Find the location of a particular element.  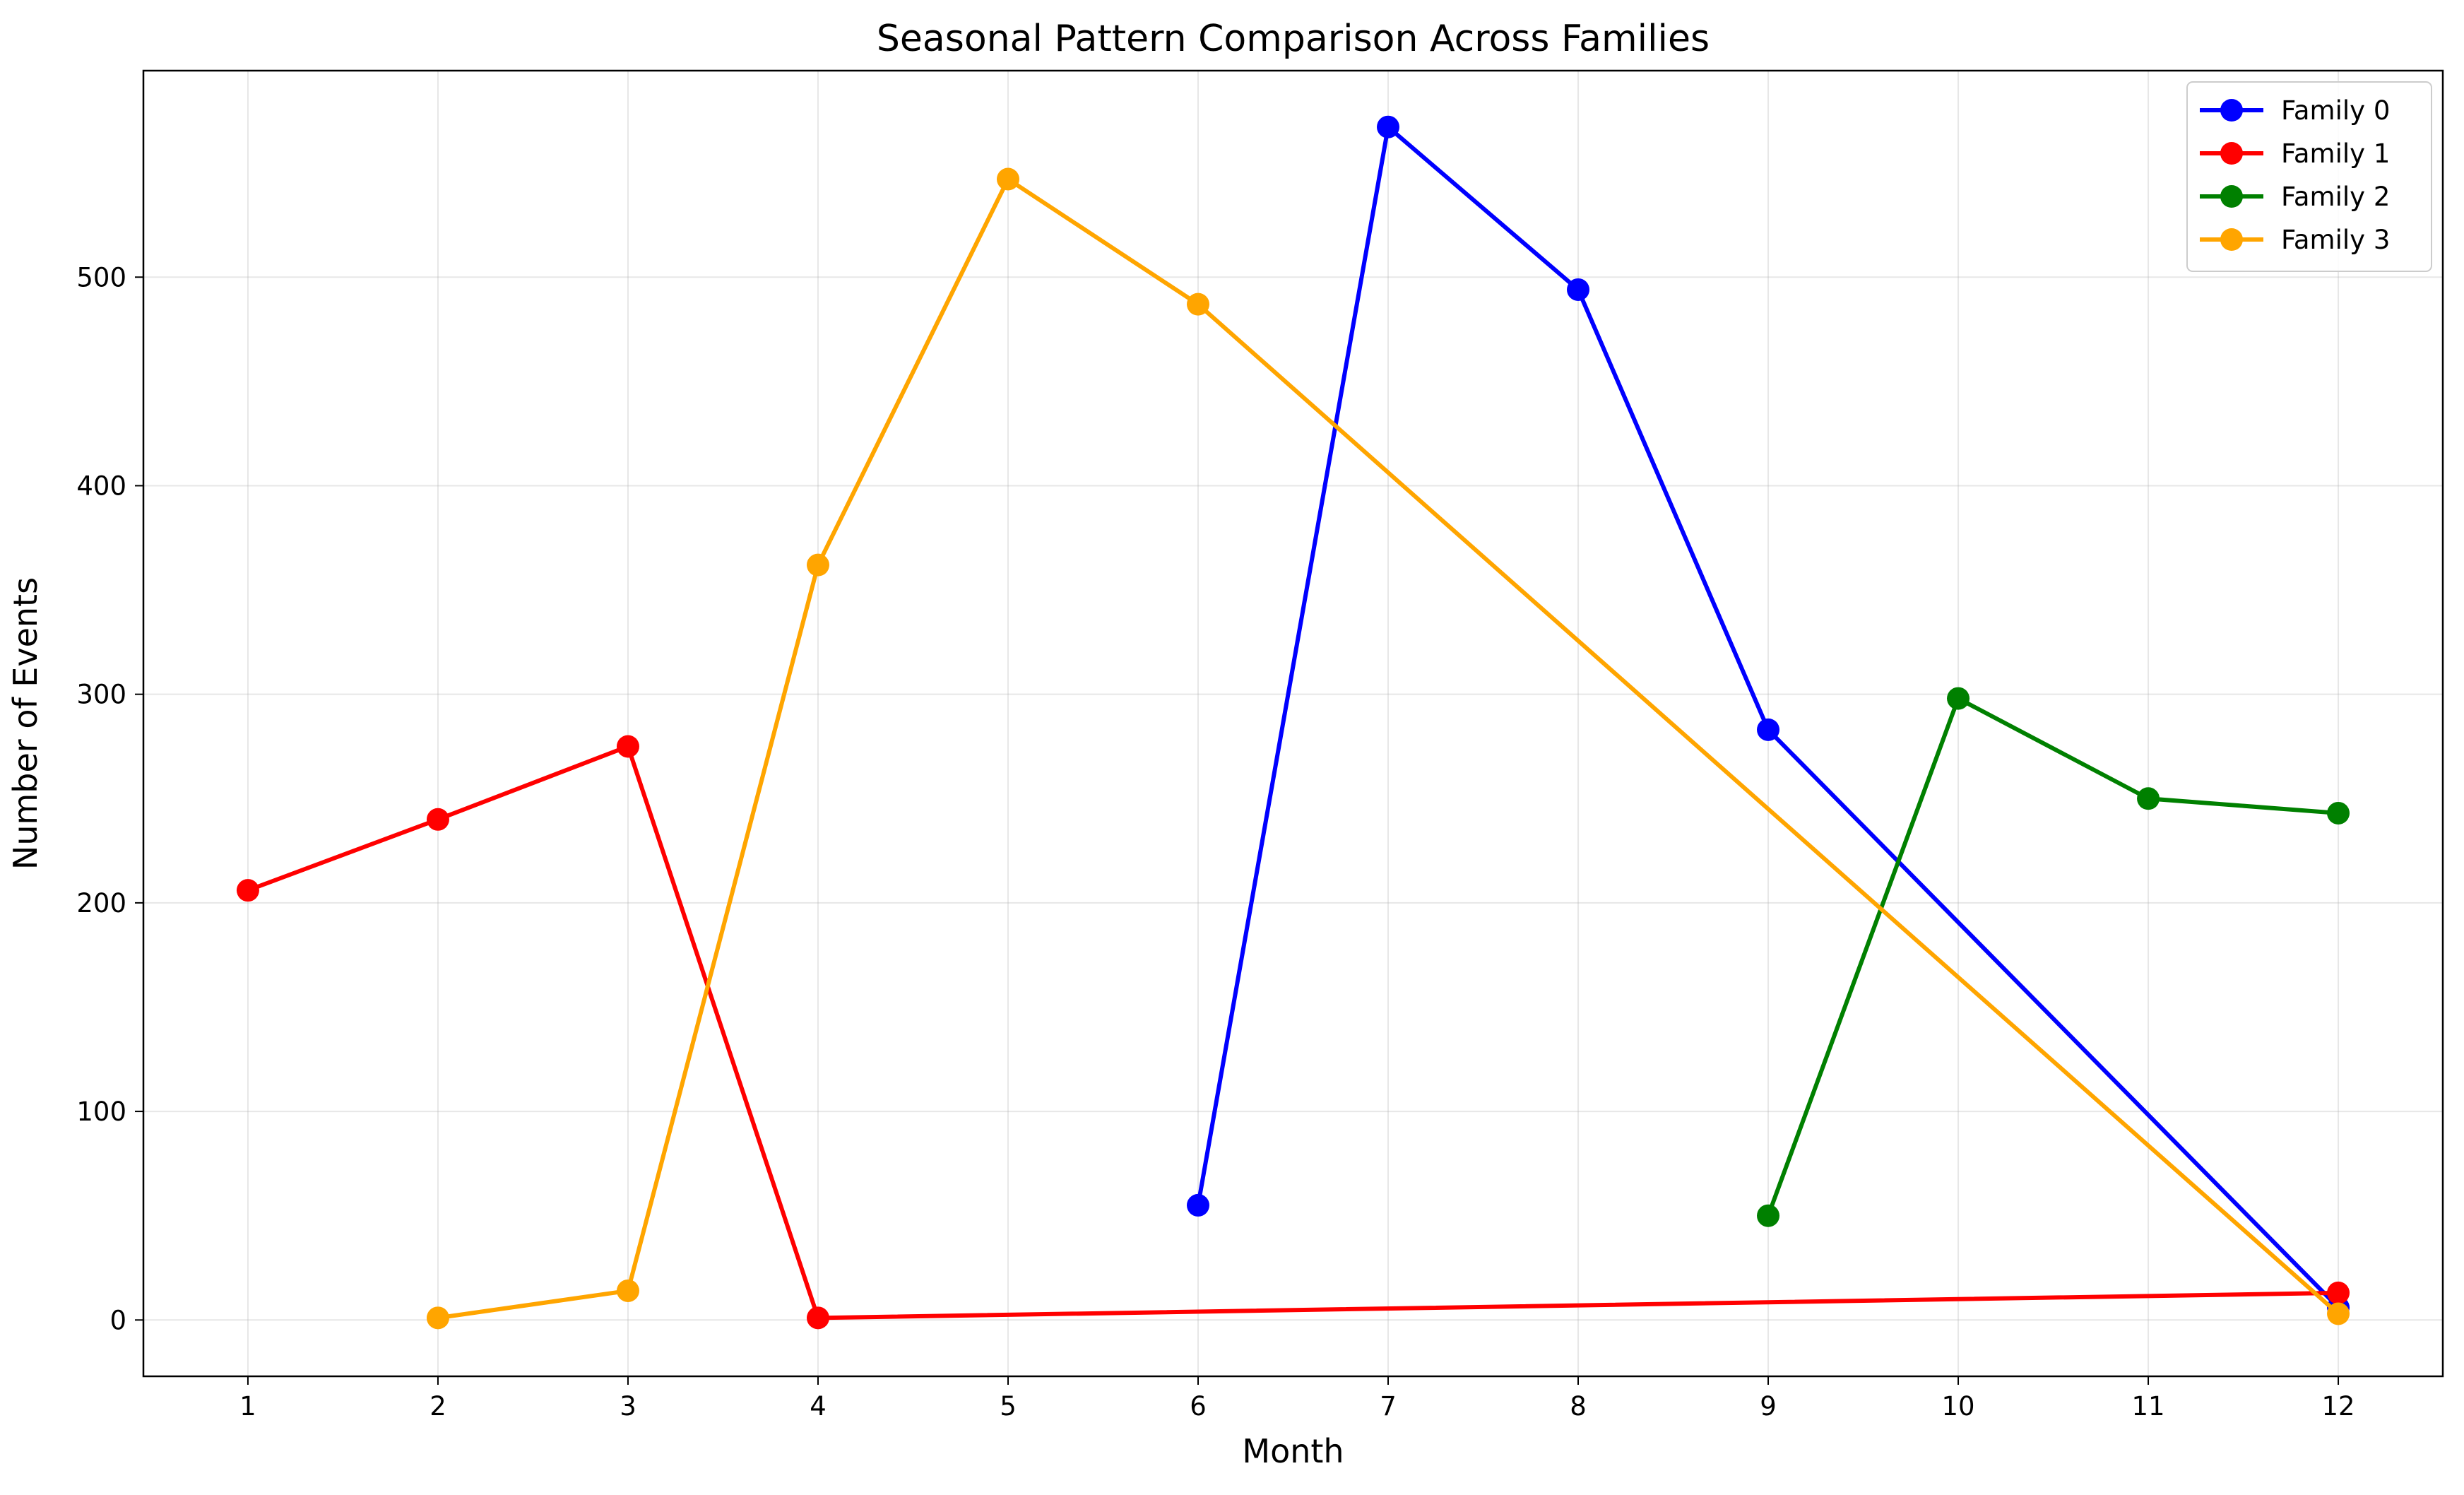

x-tick-label: 7 is located at coordinates (1388, 1407).